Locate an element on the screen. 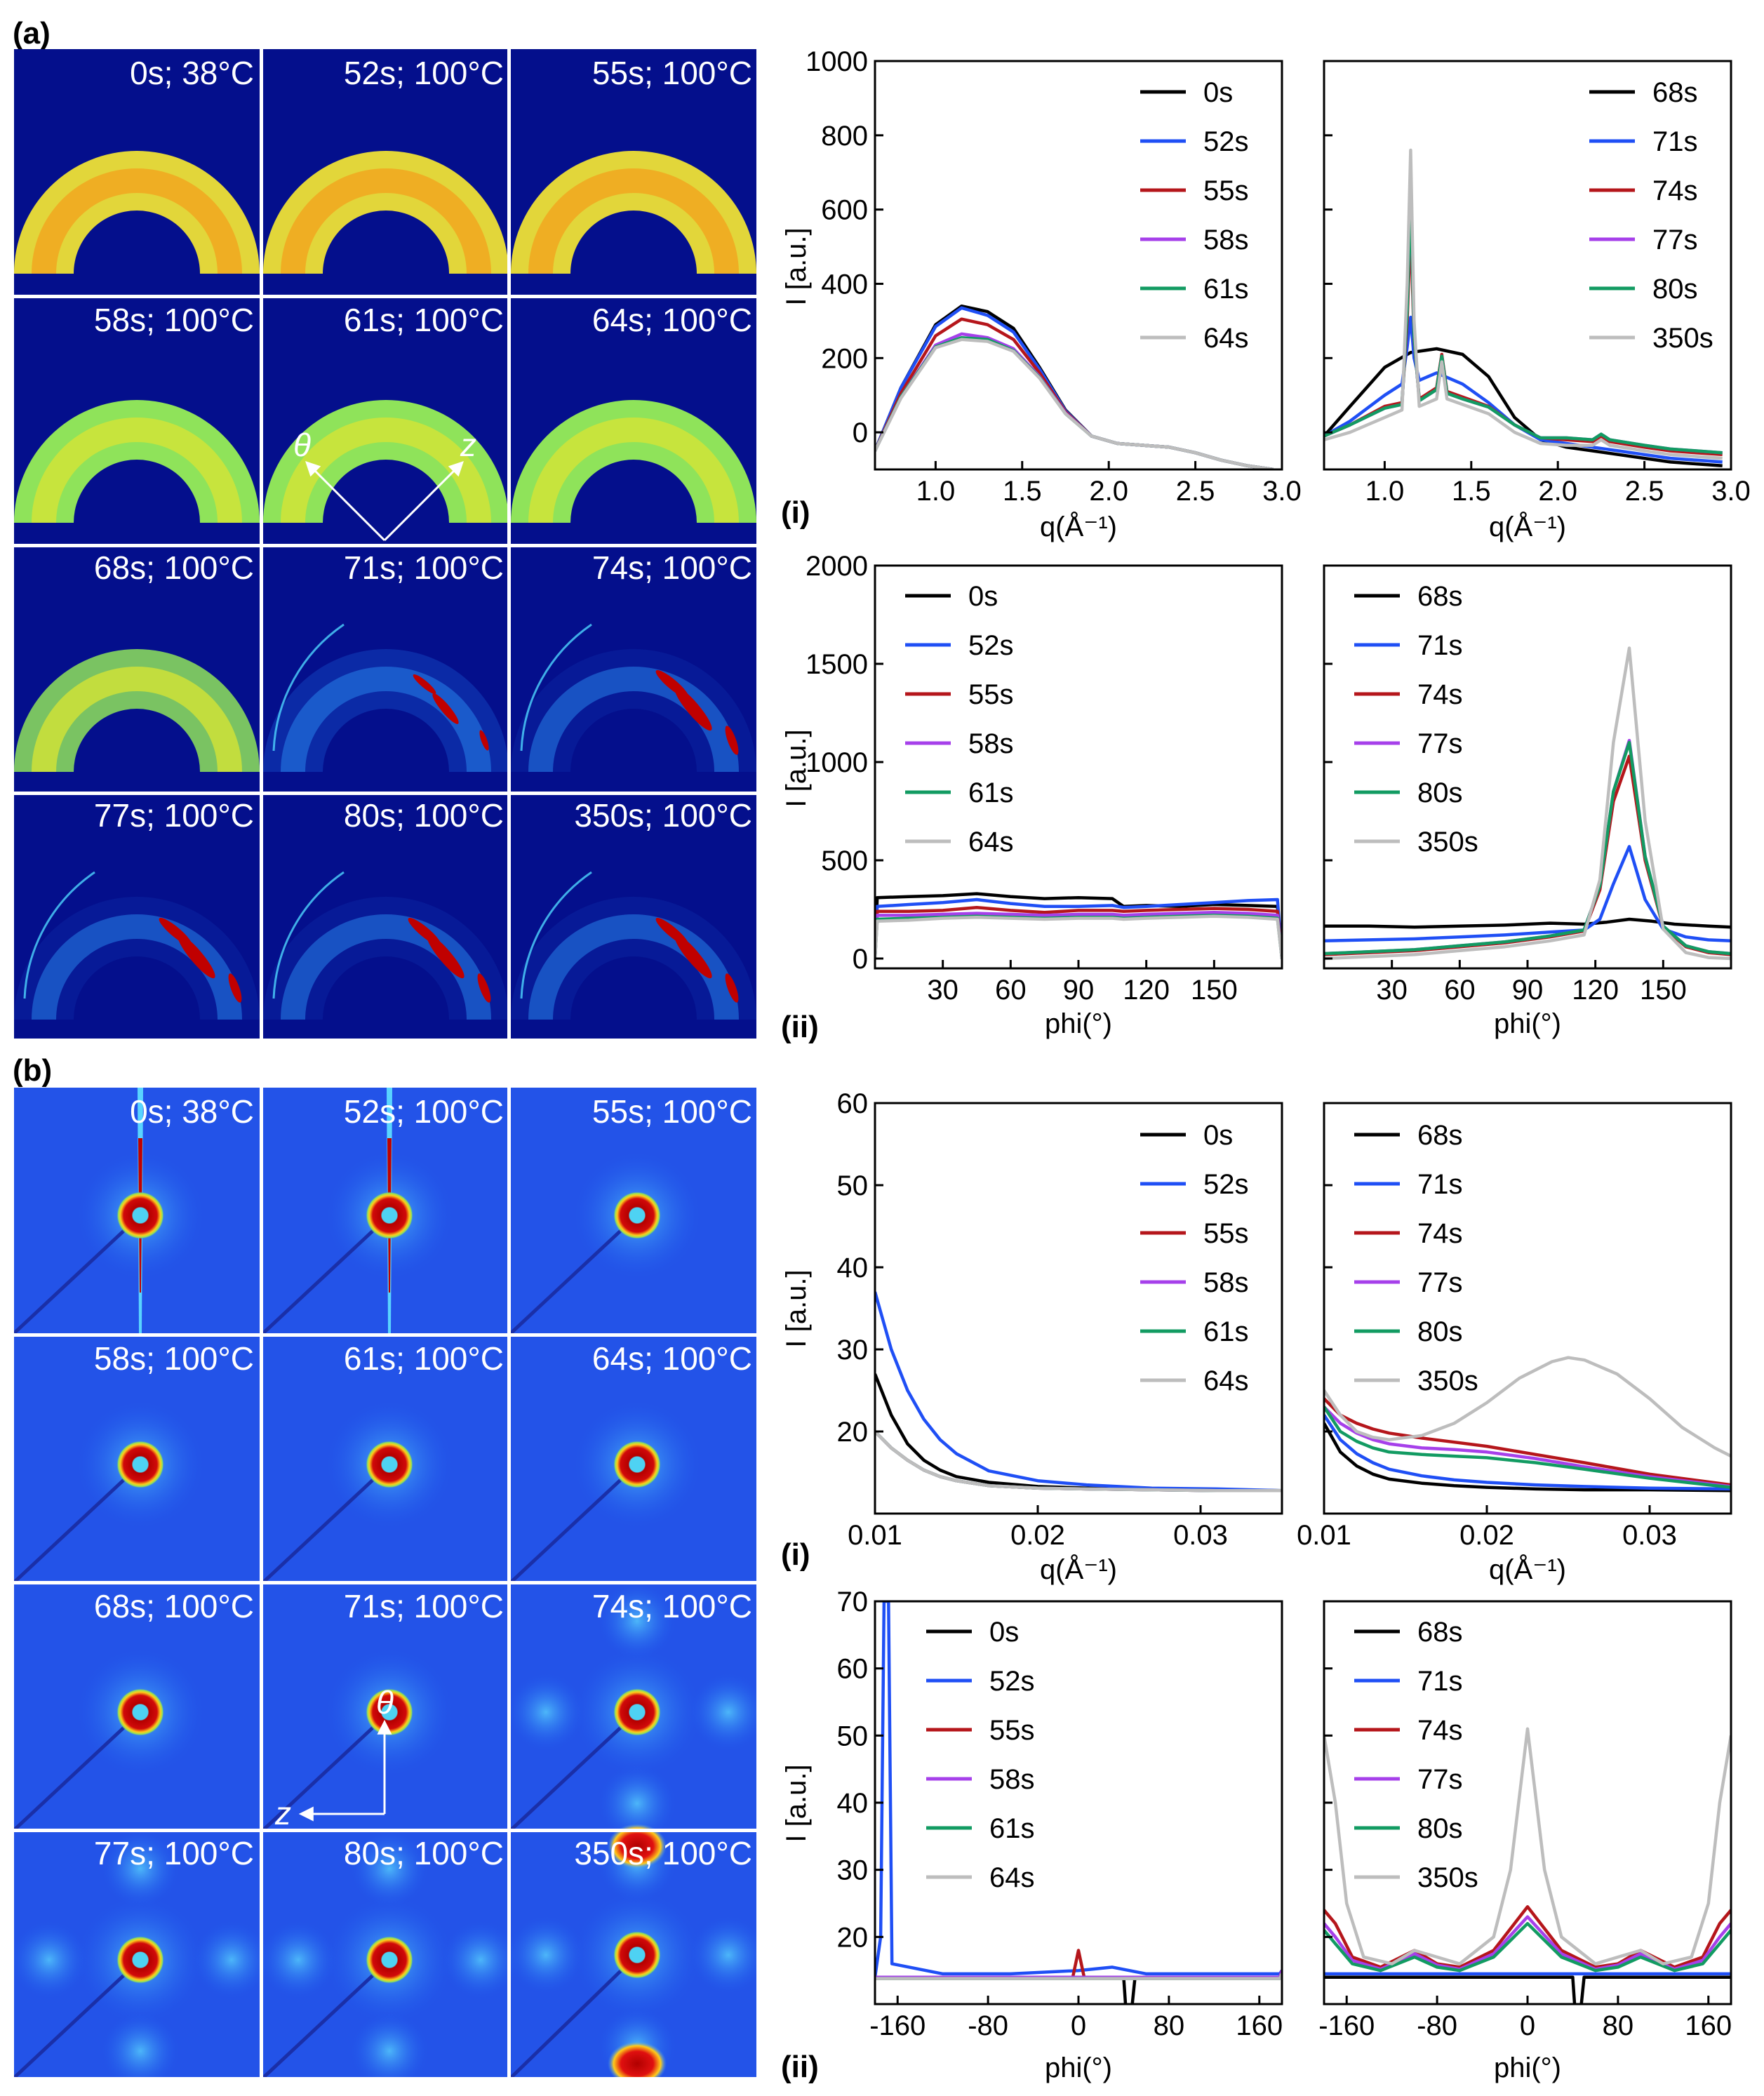  waxs-panel-label: 77s; 100°C is located at coordinates (174, 815).